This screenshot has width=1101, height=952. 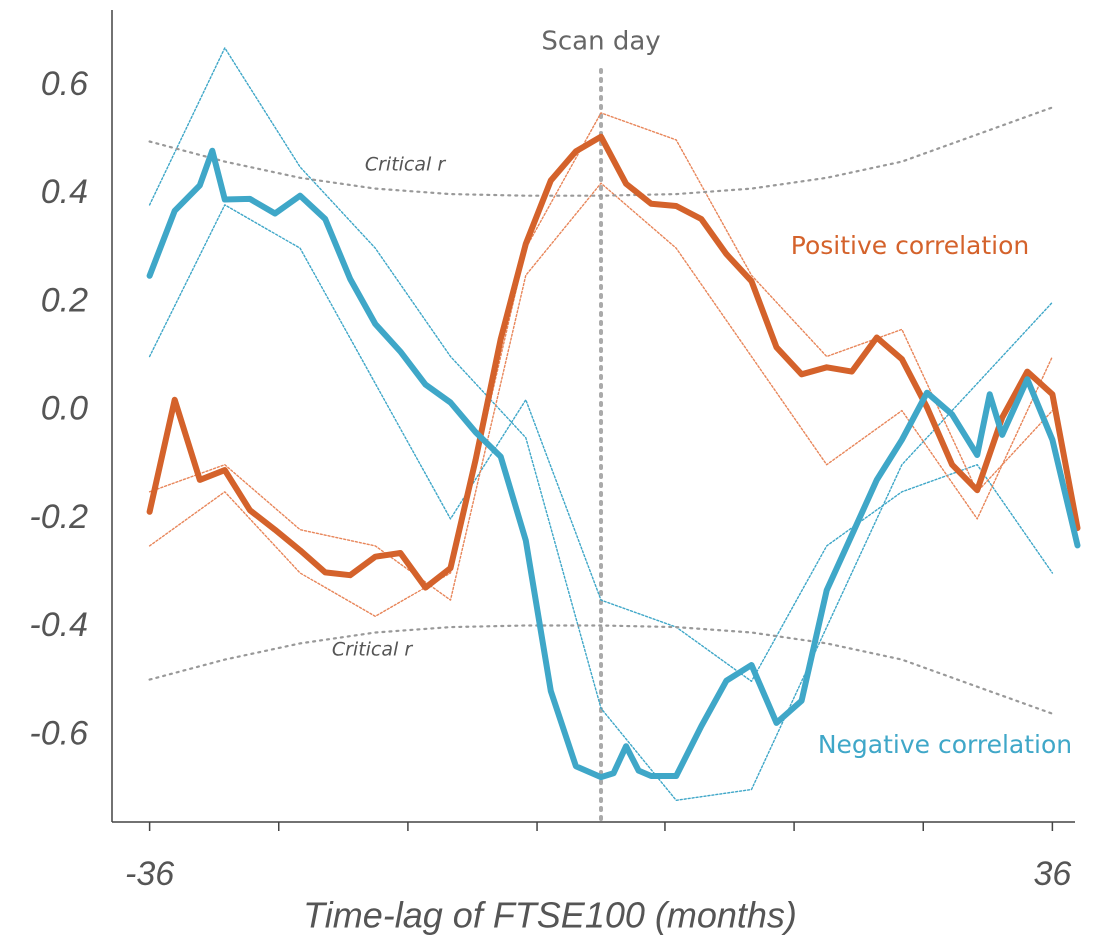 What do you see at coordinates (64, 84) in the screenshot?
I see `y-tick-label: 0.6` at bounding box center [64, 84].